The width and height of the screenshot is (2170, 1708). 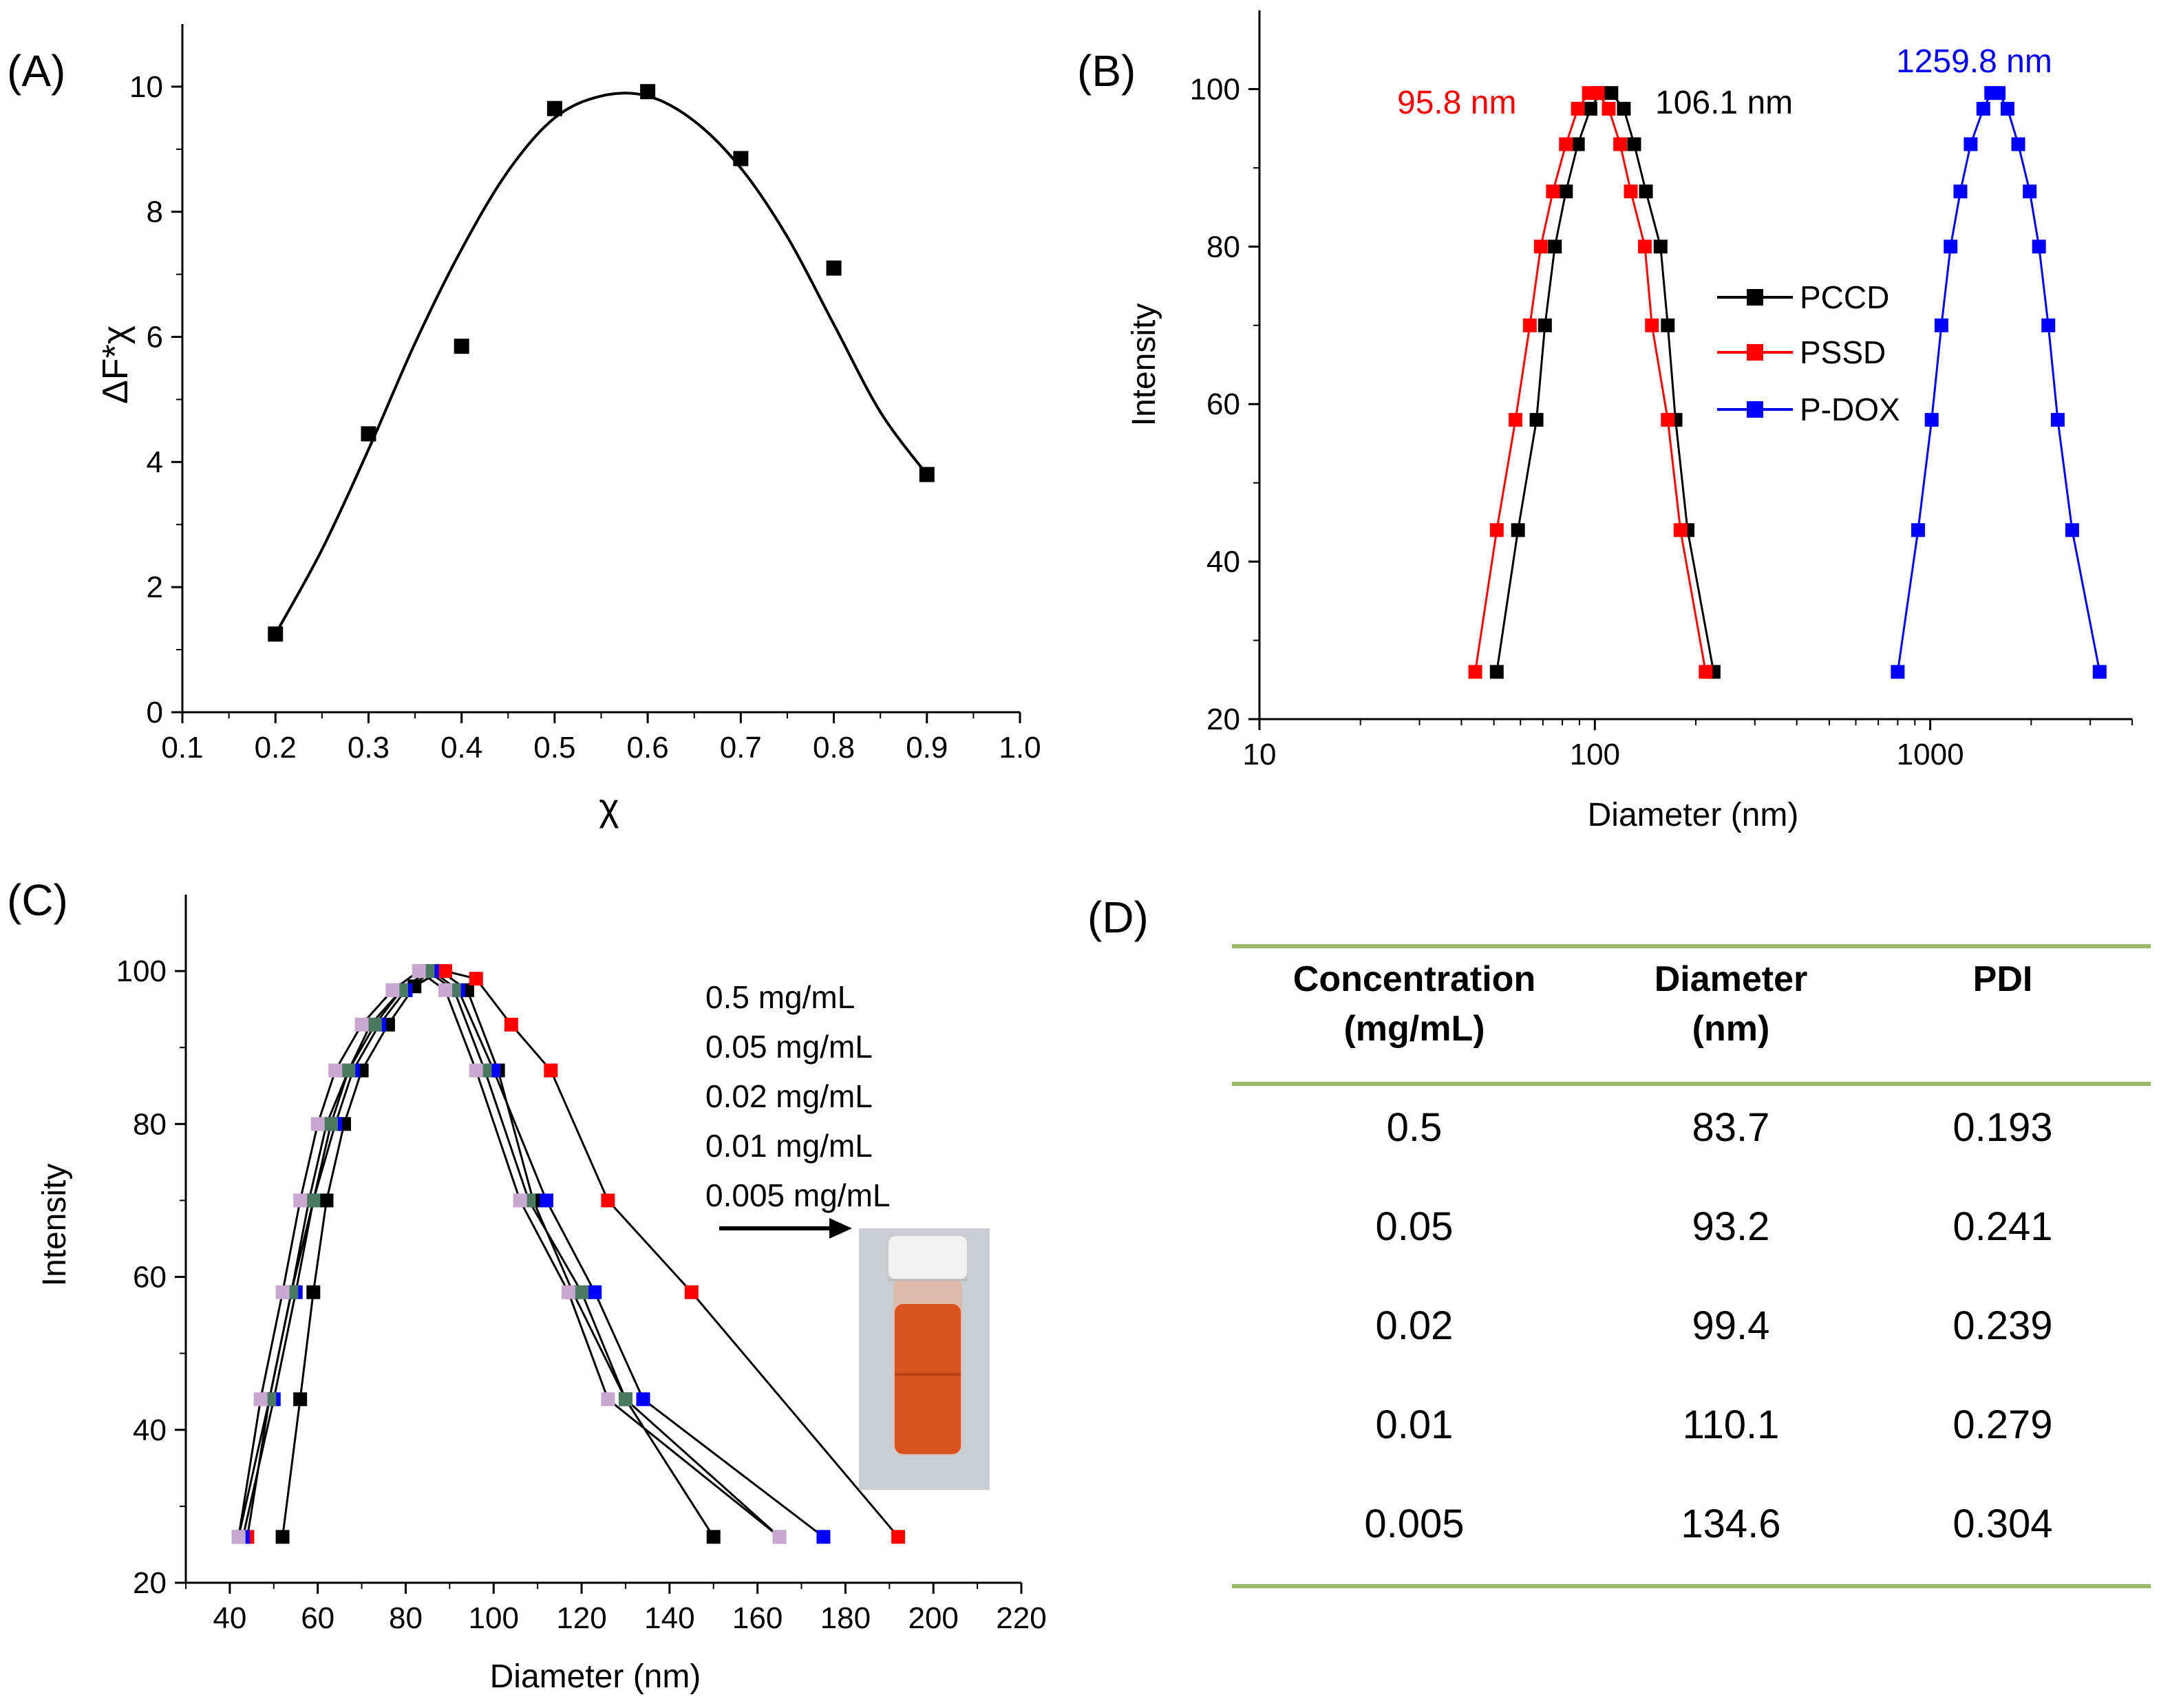 I want to click on legend-label-pccd: PCCD, so click(x=1844, y=297).